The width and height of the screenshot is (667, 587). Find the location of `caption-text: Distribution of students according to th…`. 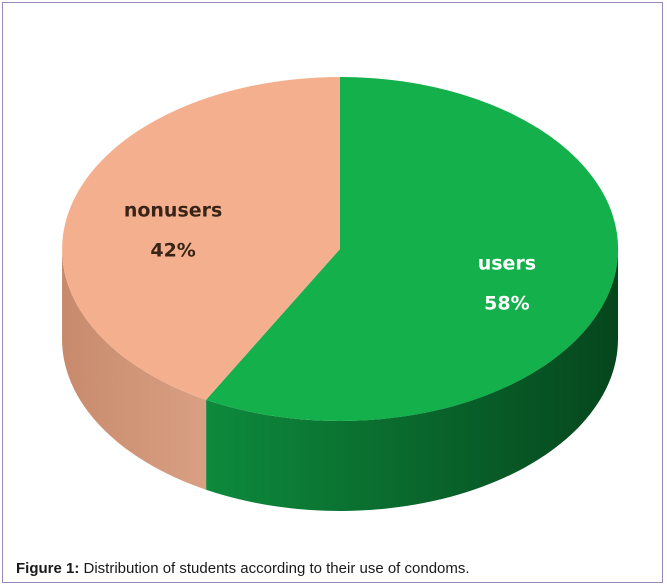

caption-text: Distribution of students according to th… is located at coordinates (274, 568).